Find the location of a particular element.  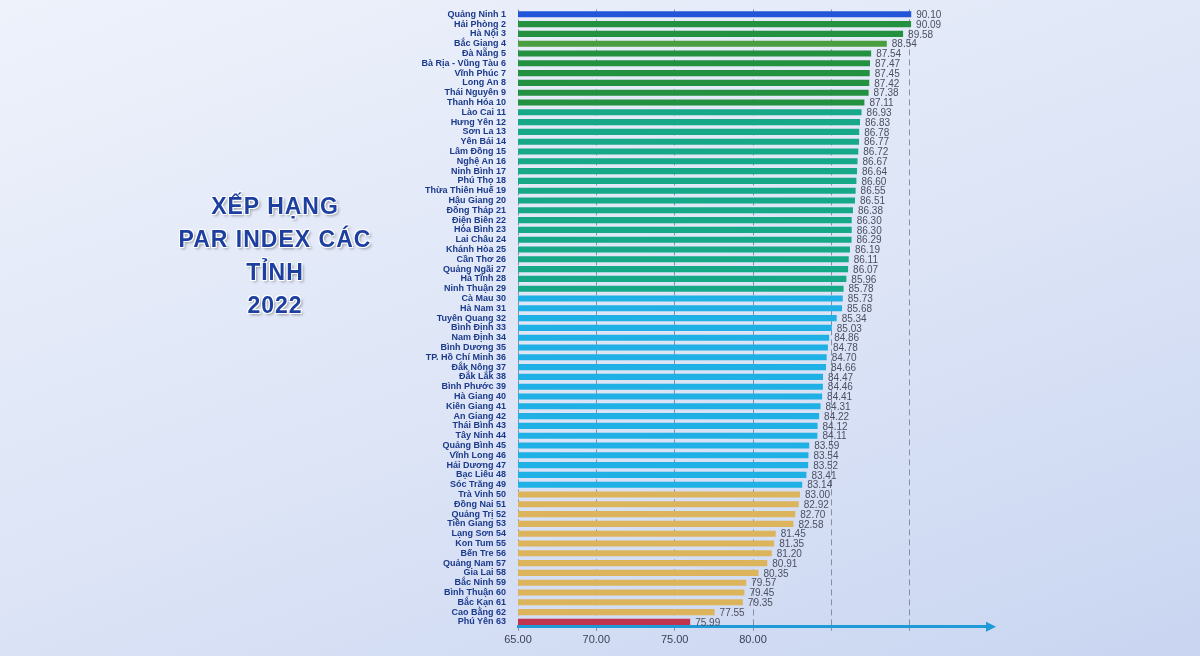

y-tick-label: Kiên Giang 41 is located at coordinates (475, 405).